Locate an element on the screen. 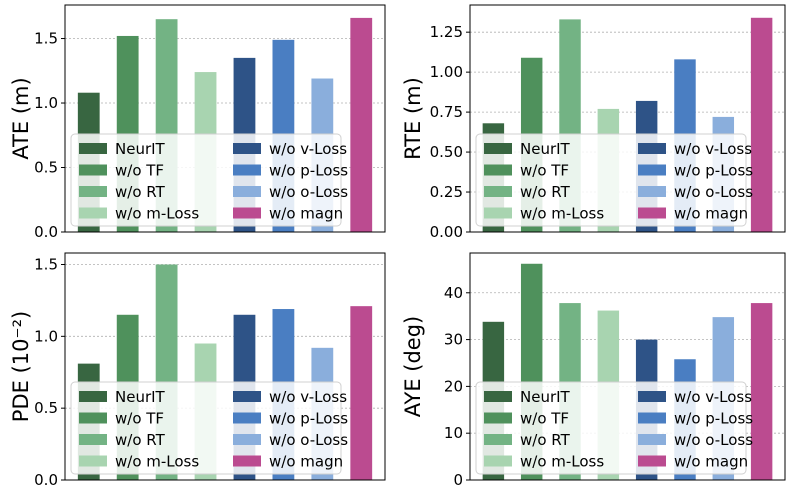 The image size is (797, 495). y-tick-label: 40 is located at coordinates (453, 293).